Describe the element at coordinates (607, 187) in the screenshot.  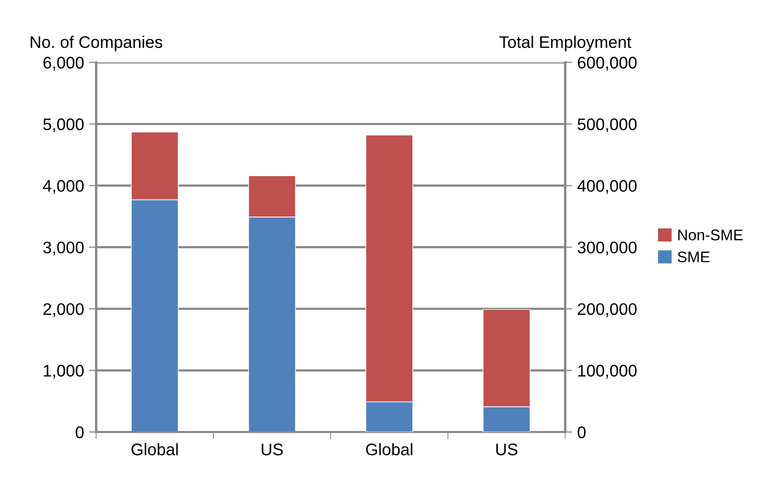
I see `y2-tick-label: 400,000` at that location.